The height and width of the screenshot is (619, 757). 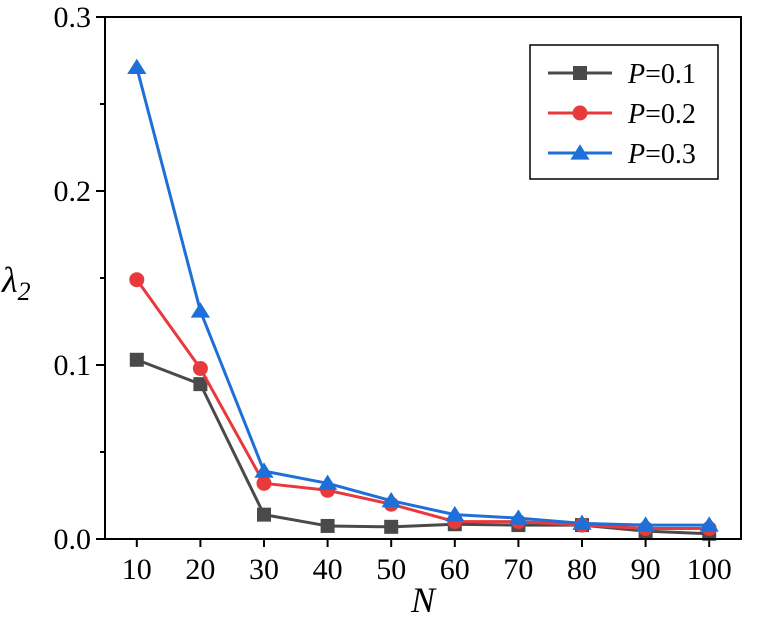 What do you see at coordinates (646, 569) in the screenshot?
I see `x-tick-label: 90` at bounding box center [646, 569].